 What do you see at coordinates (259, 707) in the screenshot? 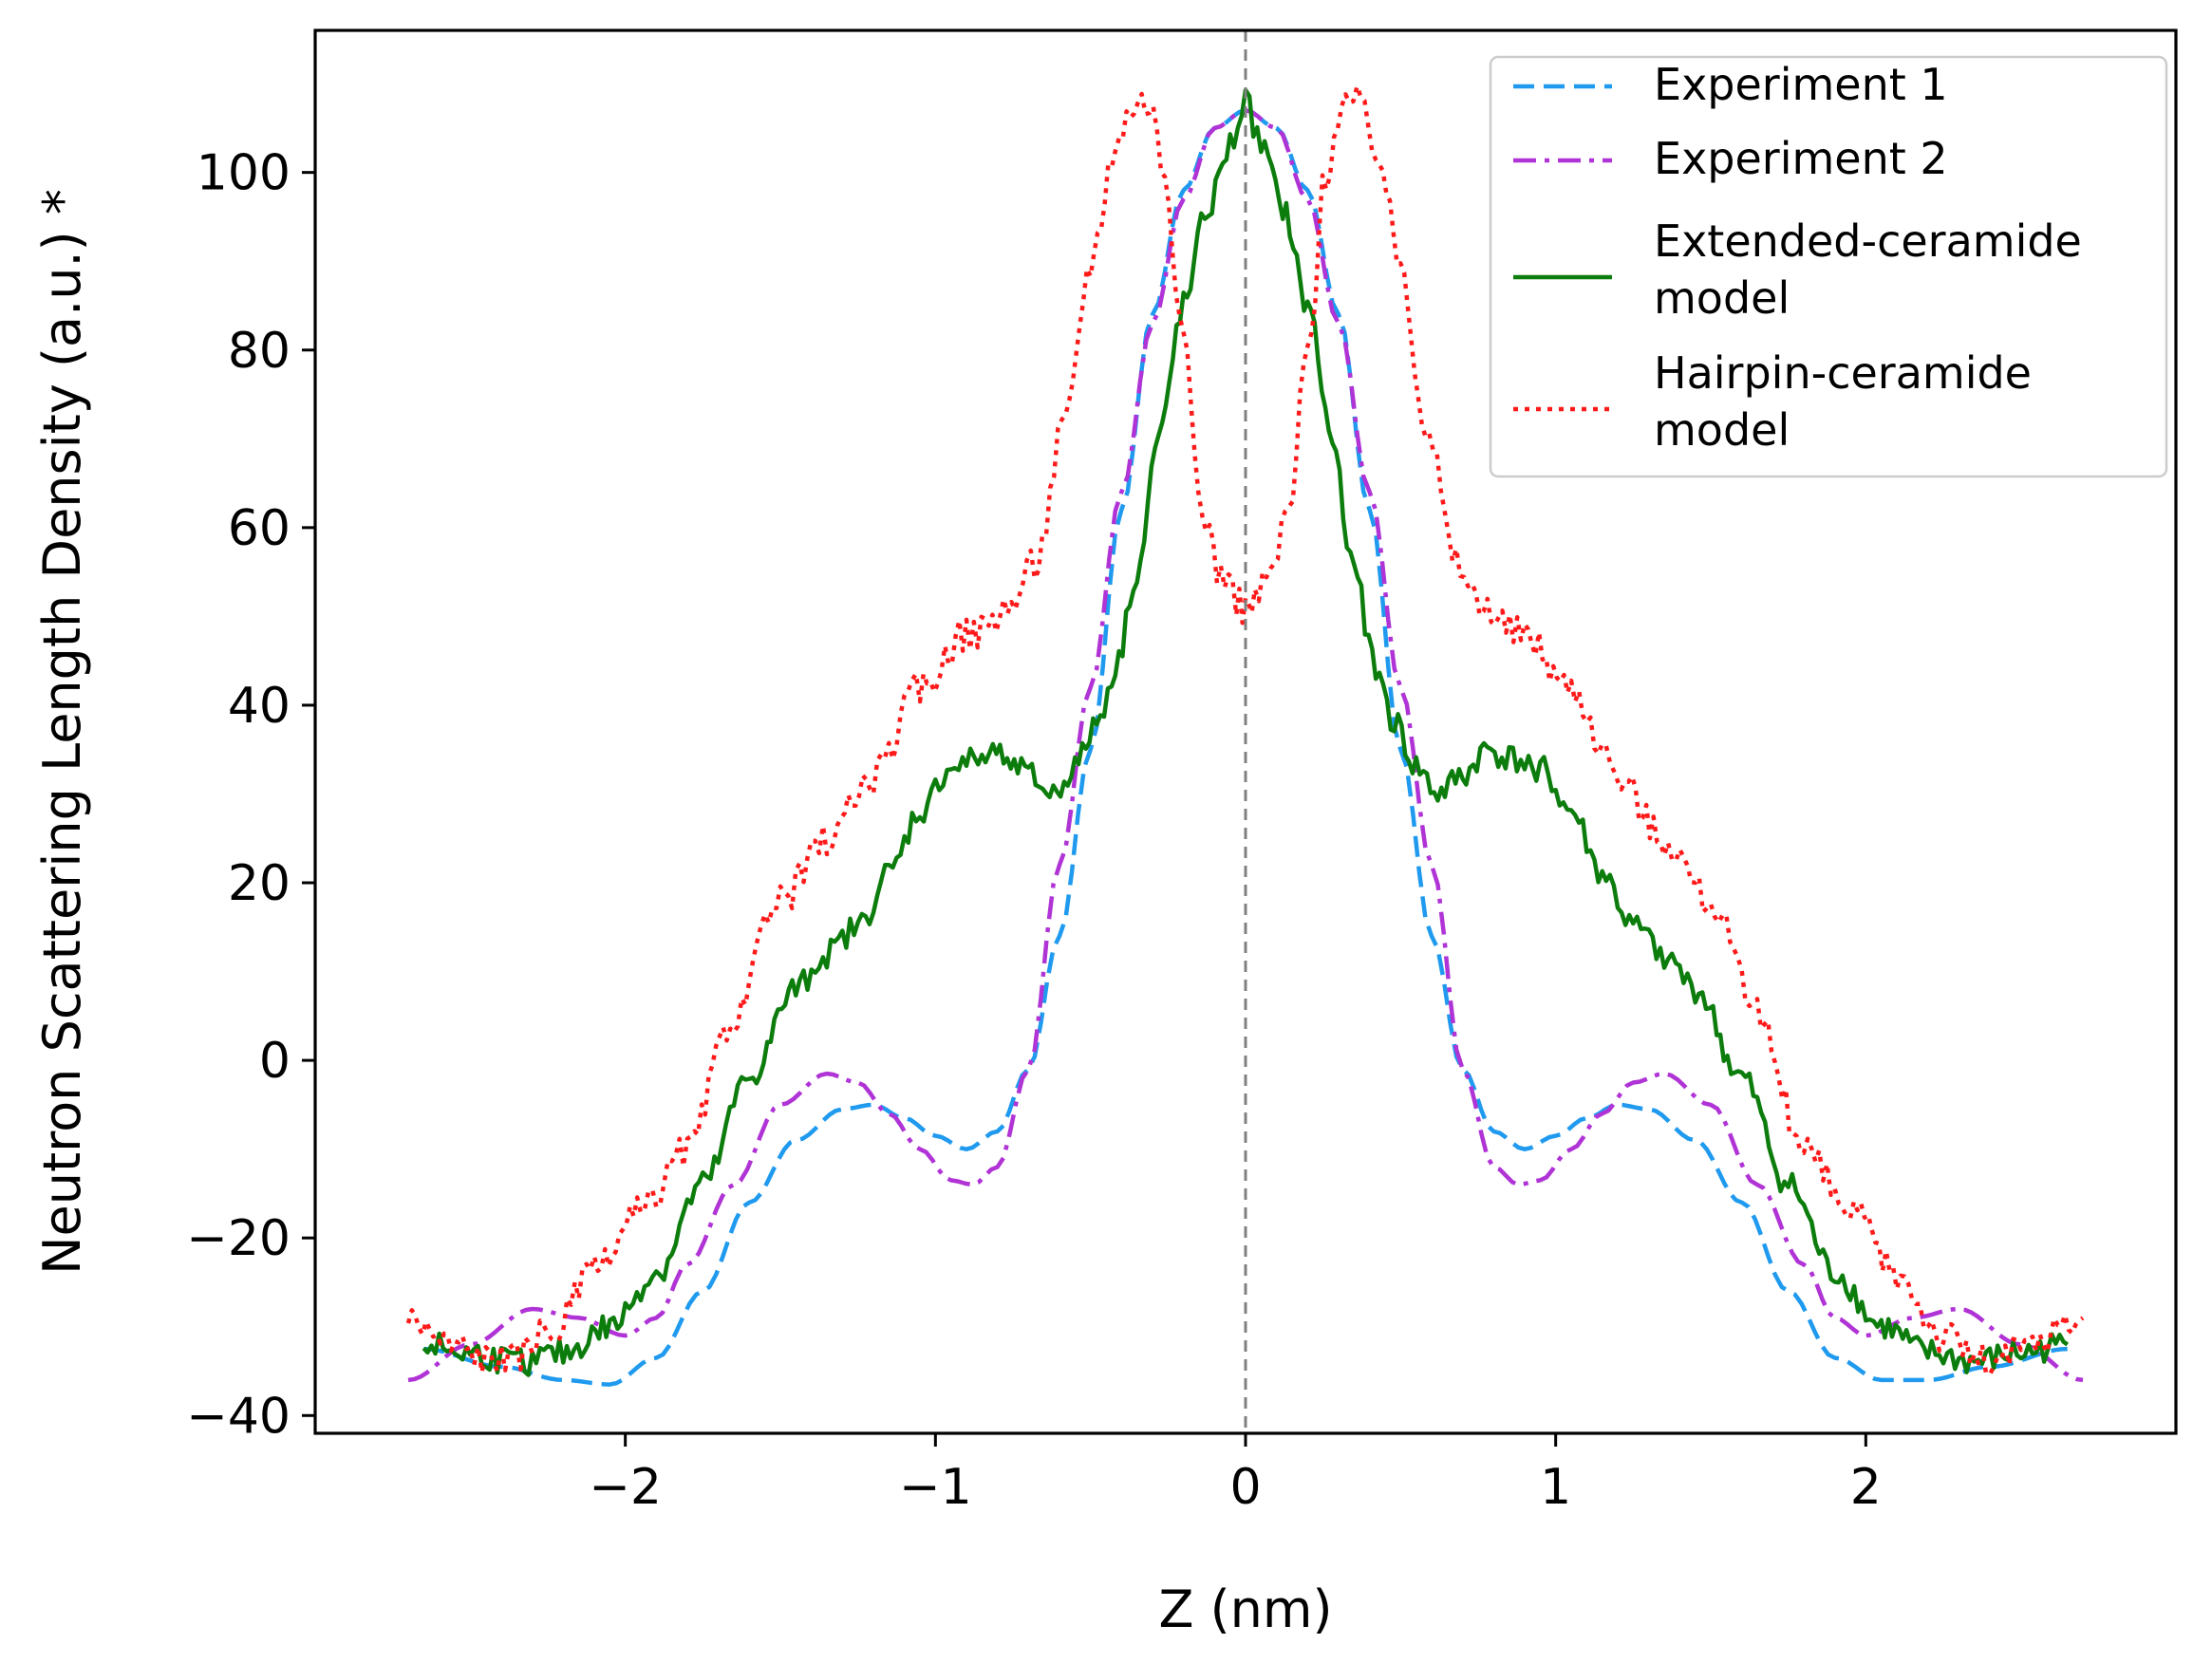
I see `y-tick-label: 40` at bounding box center [259, 707].